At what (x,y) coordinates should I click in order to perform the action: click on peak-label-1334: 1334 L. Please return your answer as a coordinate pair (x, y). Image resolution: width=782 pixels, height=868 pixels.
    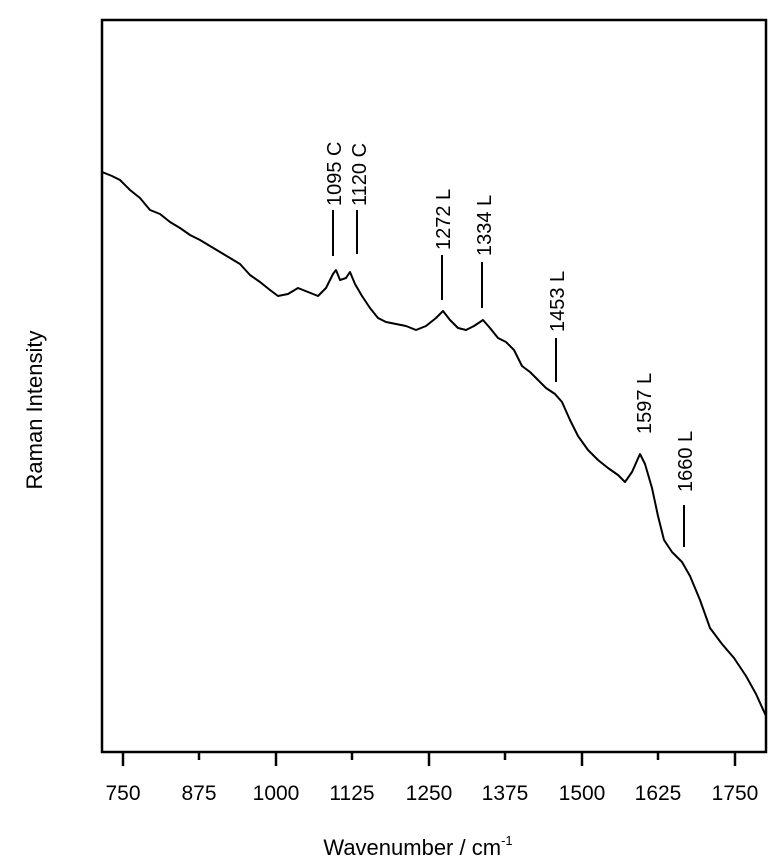
    Looking at the image, I should click on (485, 225).